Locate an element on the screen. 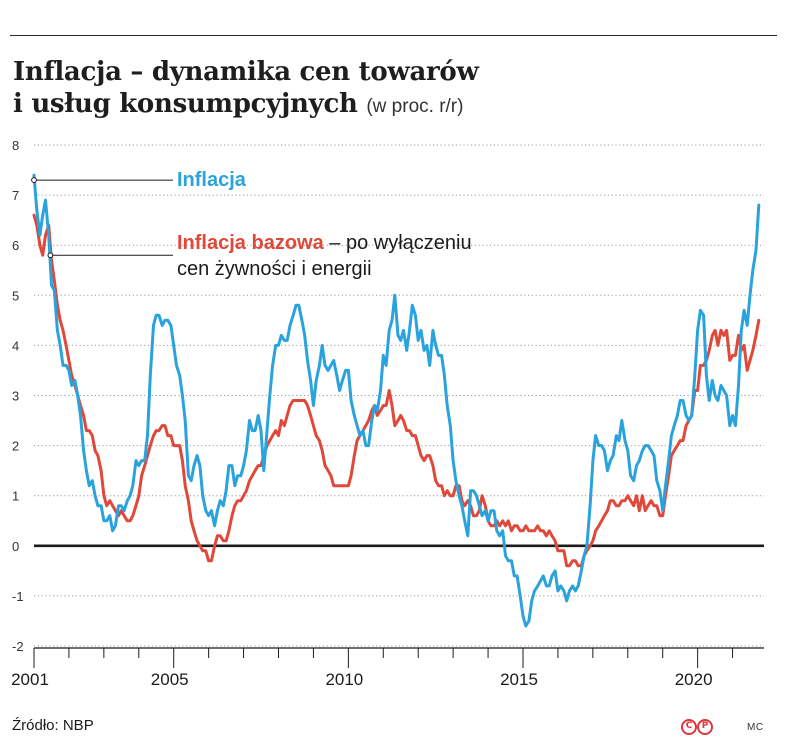 This screenshot has height=754, width=788. x-tick-label: 2010 is located at coordinates (344, 679).